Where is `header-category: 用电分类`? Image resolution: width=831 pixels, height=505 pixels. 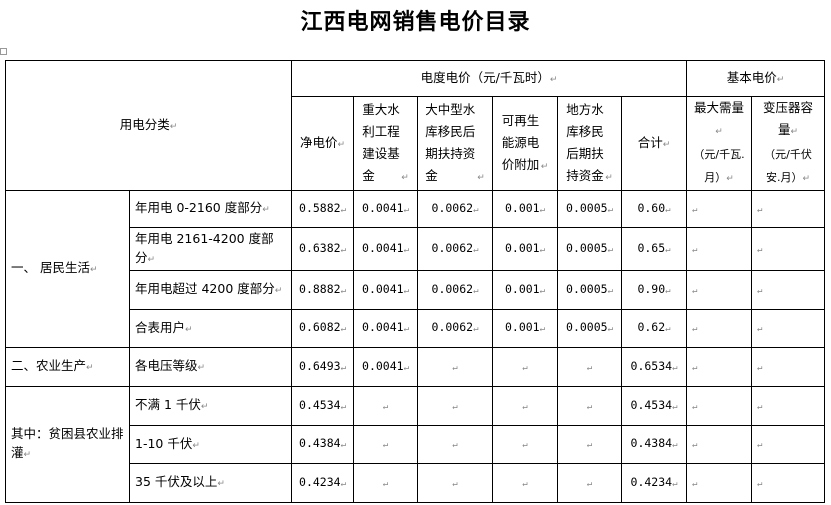
header-category: 用电分类 is located at coordinates (148, 125).